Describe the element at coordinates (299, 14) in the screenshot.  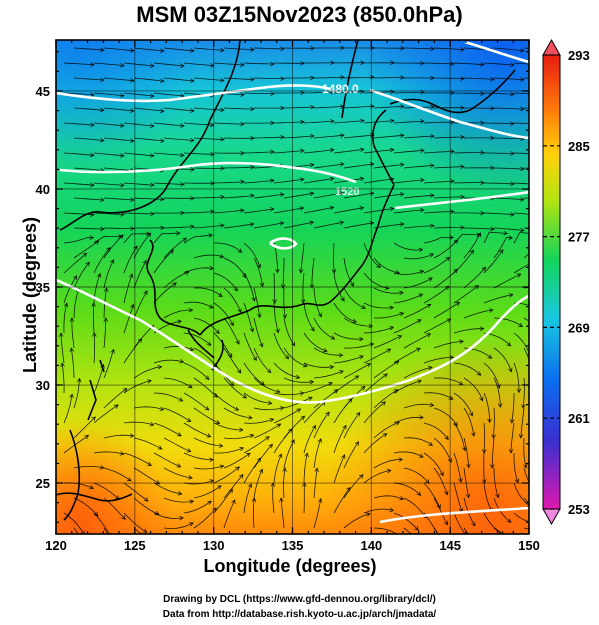
I see `map-title: MSM 03Z15Nov2023 (850.0hPa)` at that location.